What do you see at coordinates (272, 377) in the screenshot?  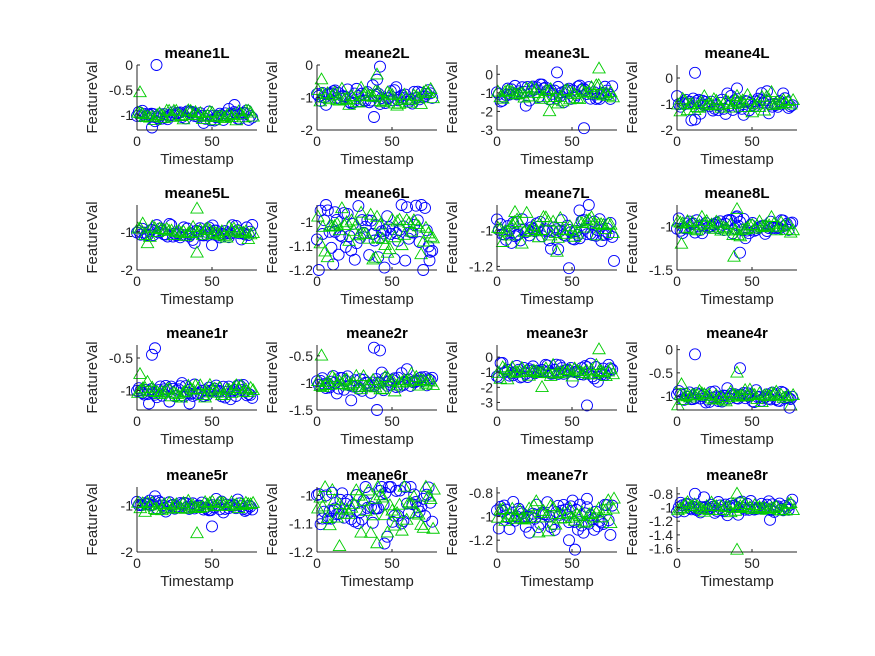 I see `y-axis-label: FeatureVal` at bounding box center [272, 377].